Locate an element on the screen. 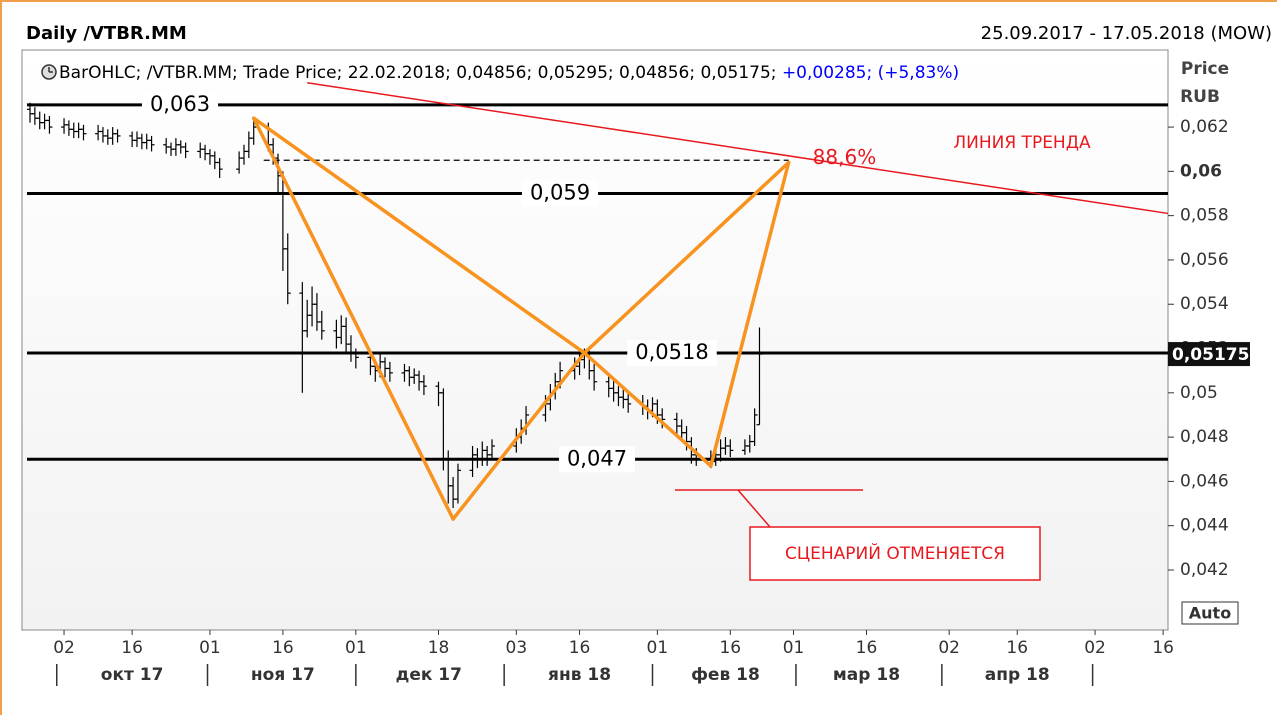 The image size is (1277, 715). y-tick-label: 0,048 is located at coordinates (1204, 437).